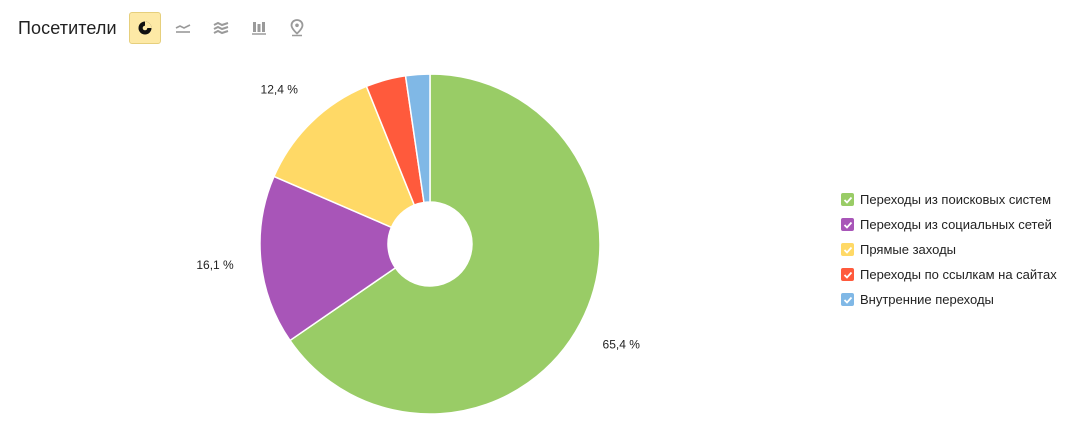 The height and width of the screenshot is (444, 1073). I want to click on legend-item-links: Переходы по ссылкам на сайтах, so click(949, 274).